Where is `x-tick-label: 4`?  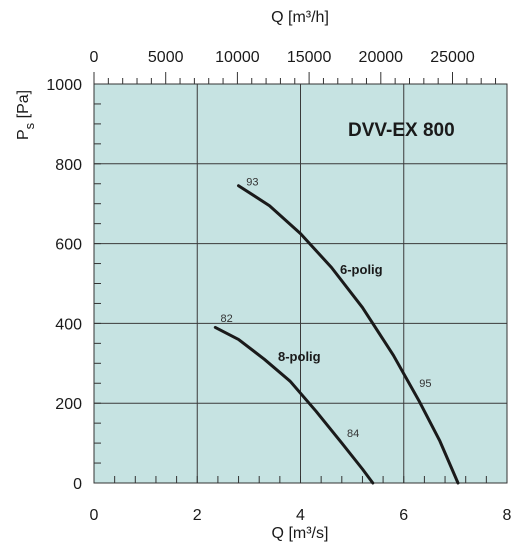 x-tick-label: 4 is located at coordinates (300, 515).